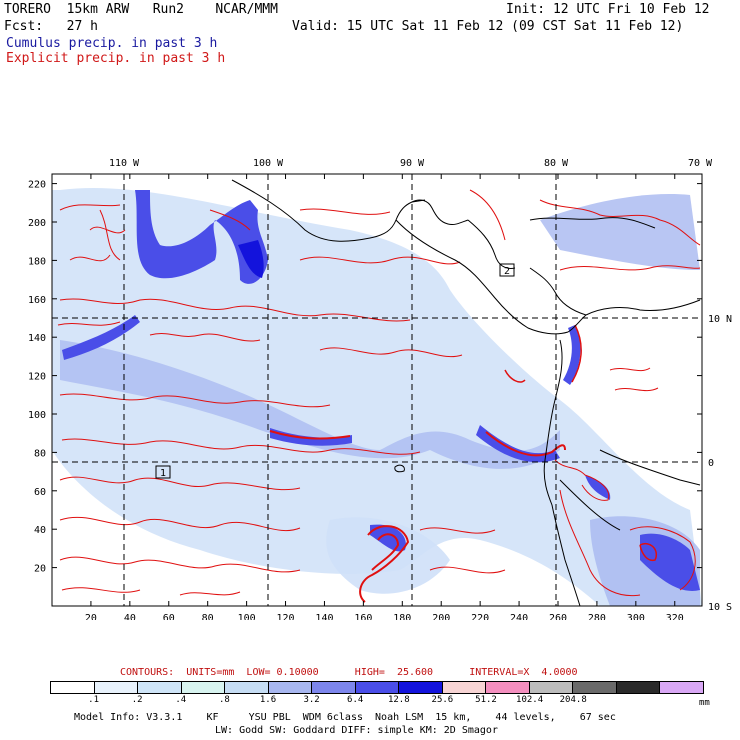  I want to click on coastline-central-america, so click(491, 277).